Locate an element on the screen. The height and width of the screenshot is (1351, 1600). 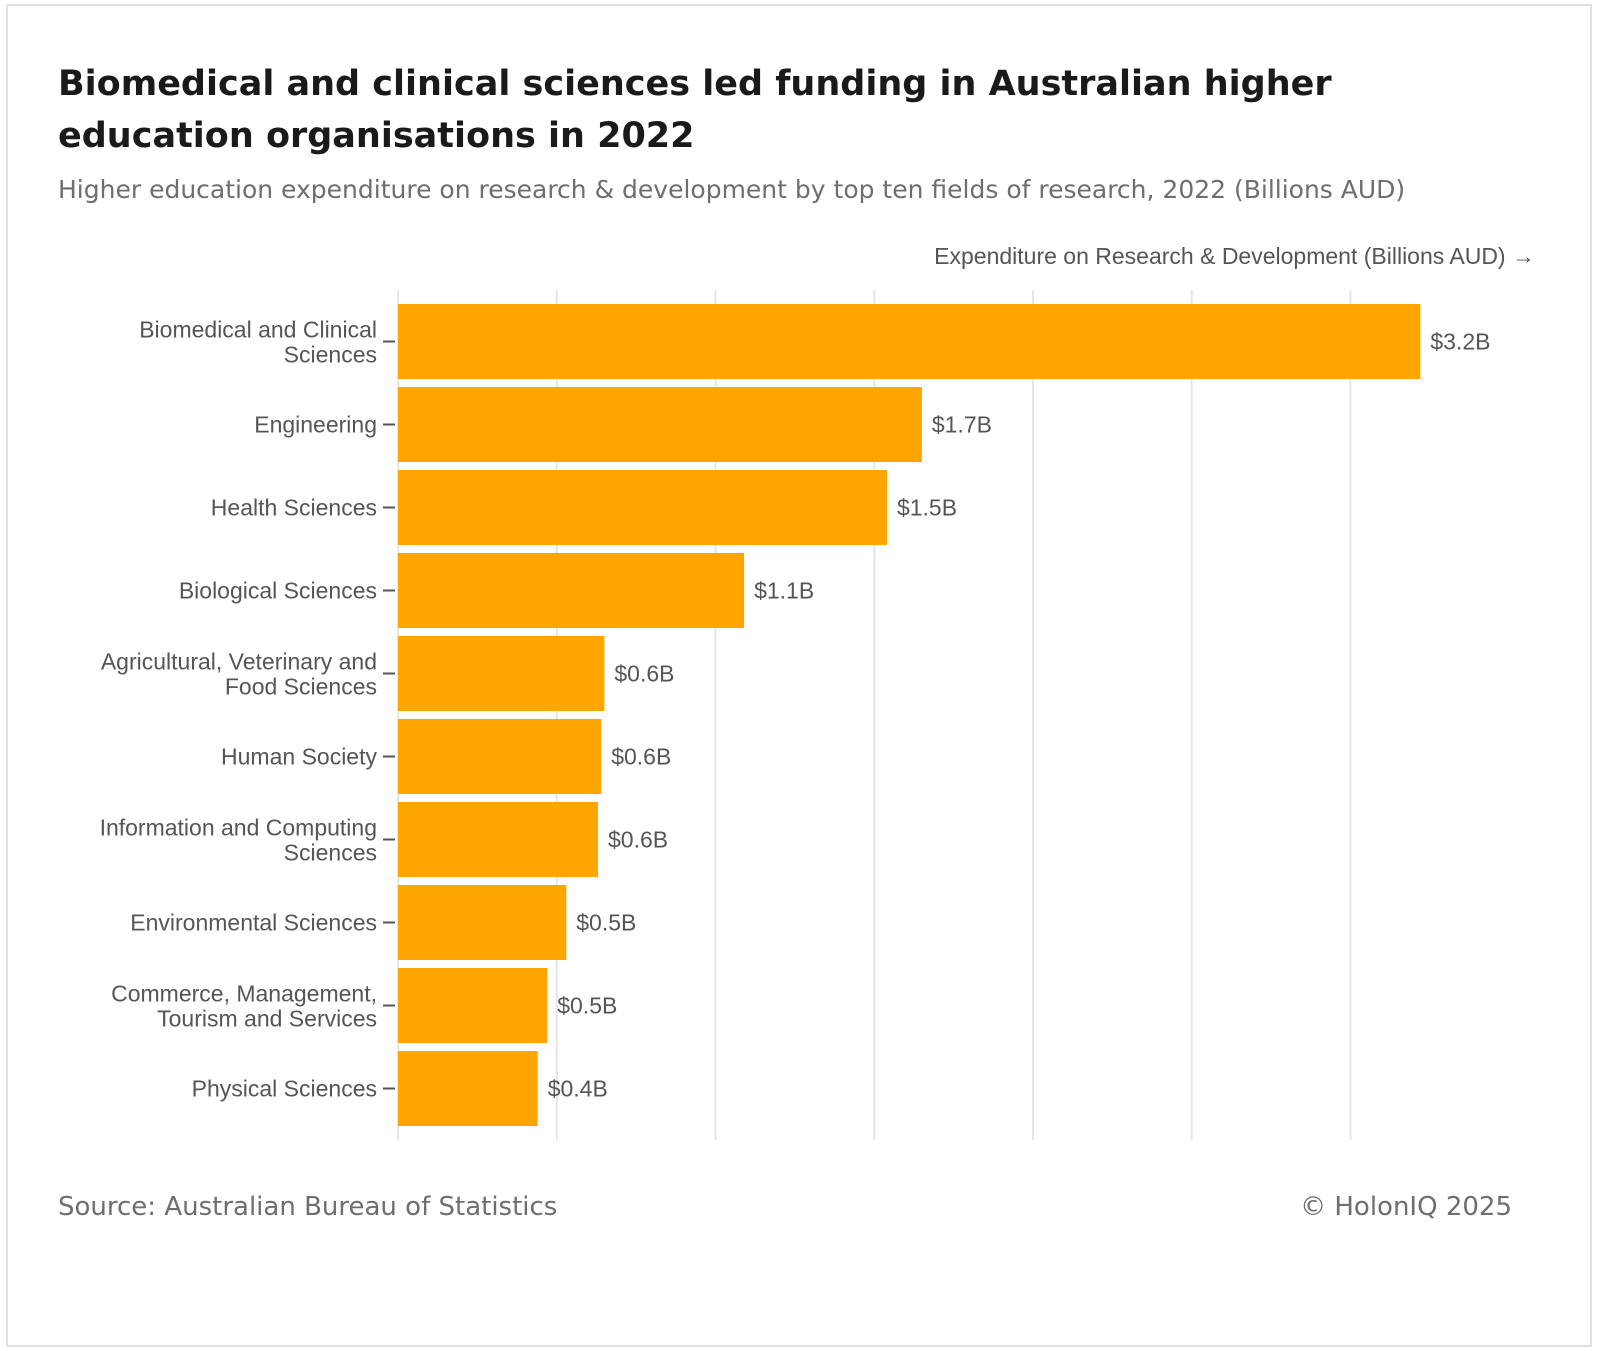
value-label: $0.4B is located at coordinates (578, 1089).